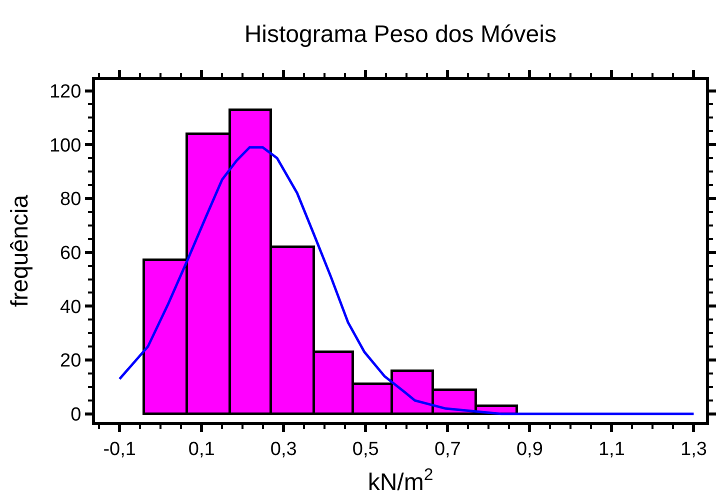 The image size is (728, 504). I want to click on y-tick-label: 20, so click(71, 361).